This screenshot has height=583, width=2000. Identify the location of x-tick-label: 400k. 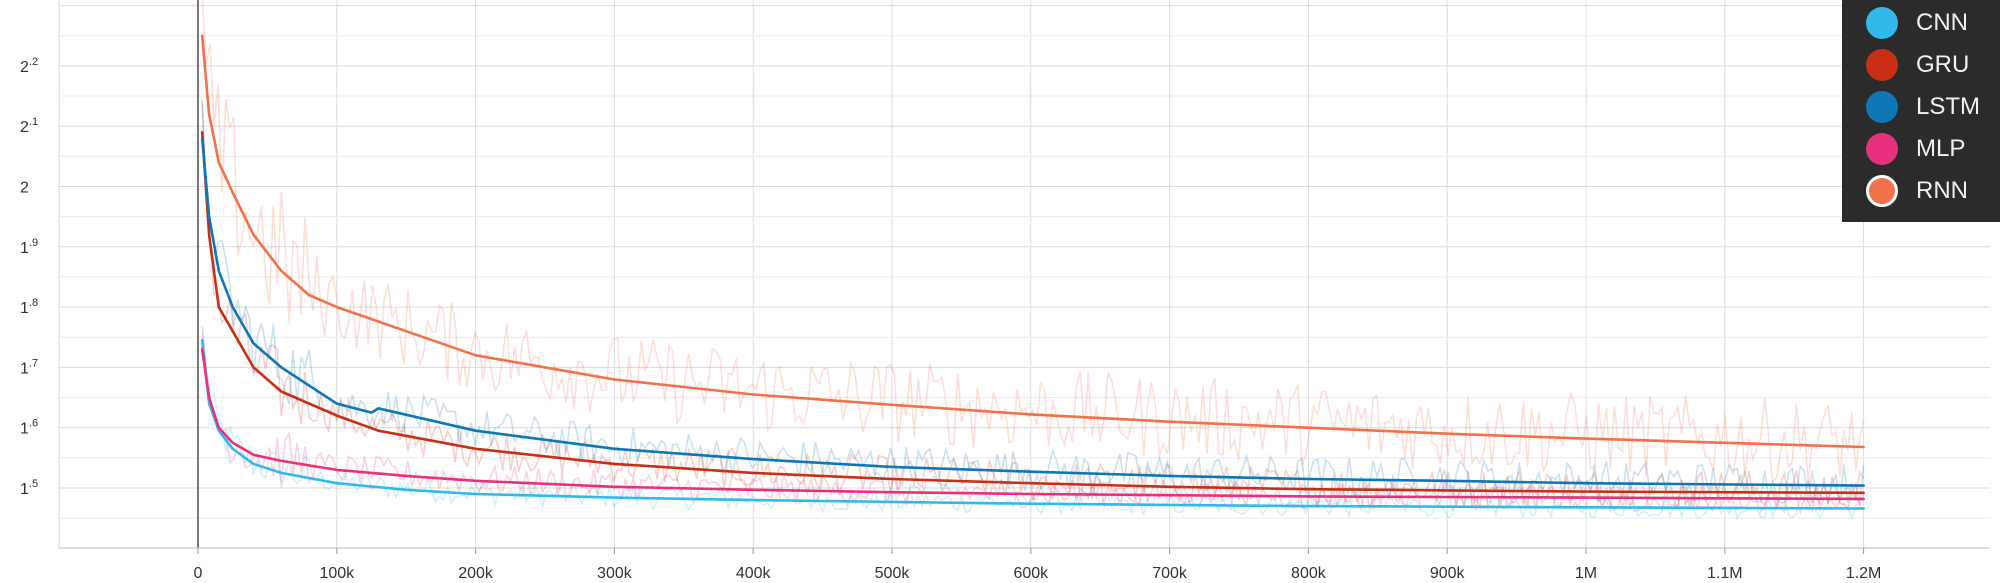
(754, 573).